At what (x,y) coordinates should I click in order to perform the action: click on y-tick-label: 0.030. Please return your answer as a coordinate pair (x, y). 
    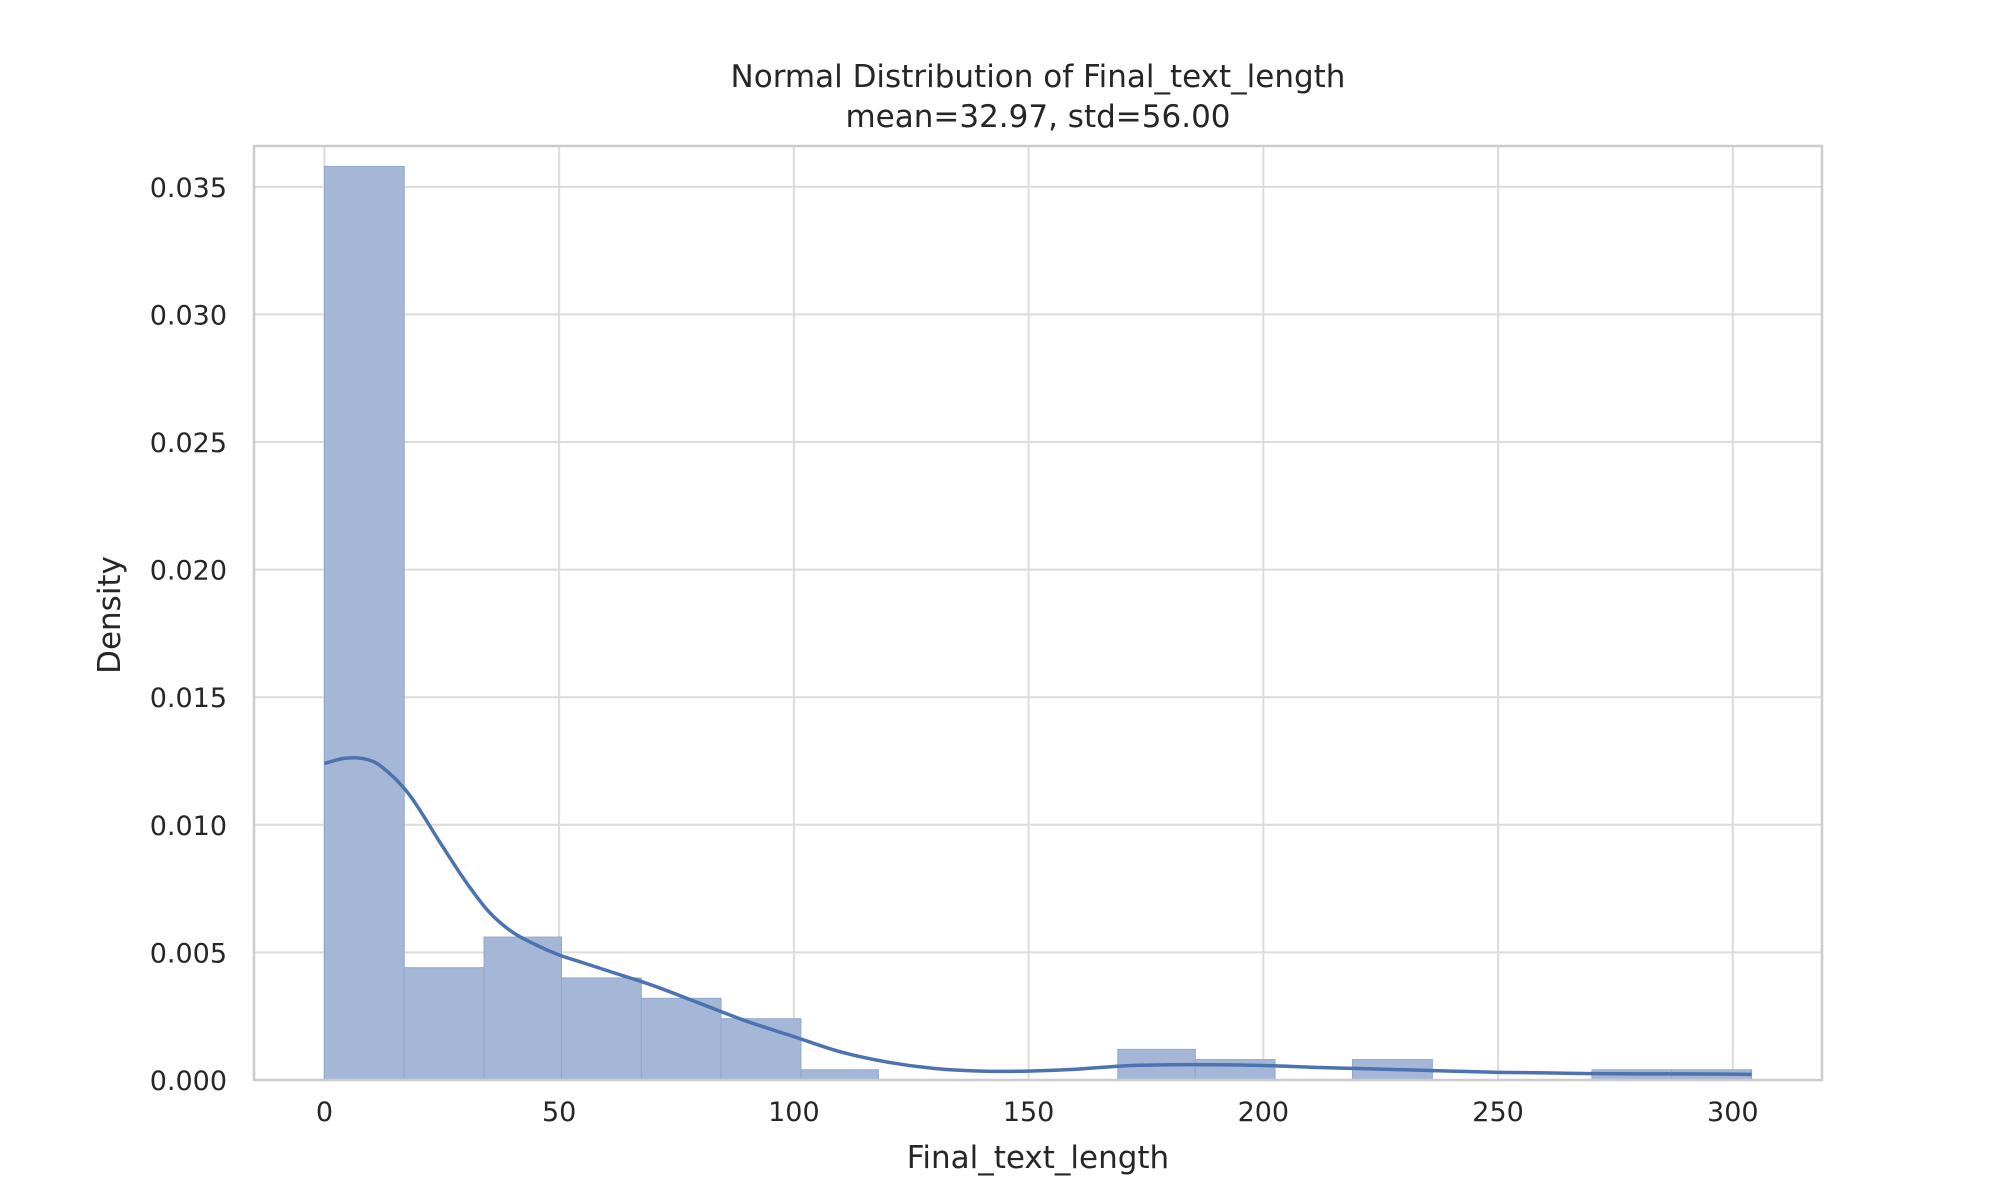
    Looking at the image, I should click on (188, 315).